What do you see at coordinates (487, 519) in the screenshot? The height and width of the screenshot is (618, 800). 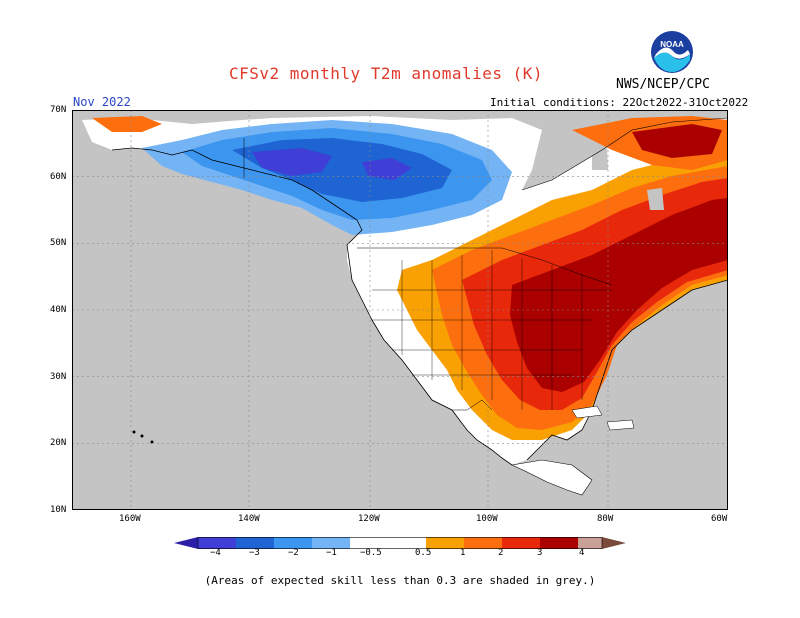 I see `lon-label-100w: 100W` at bounding box center [487, 519].